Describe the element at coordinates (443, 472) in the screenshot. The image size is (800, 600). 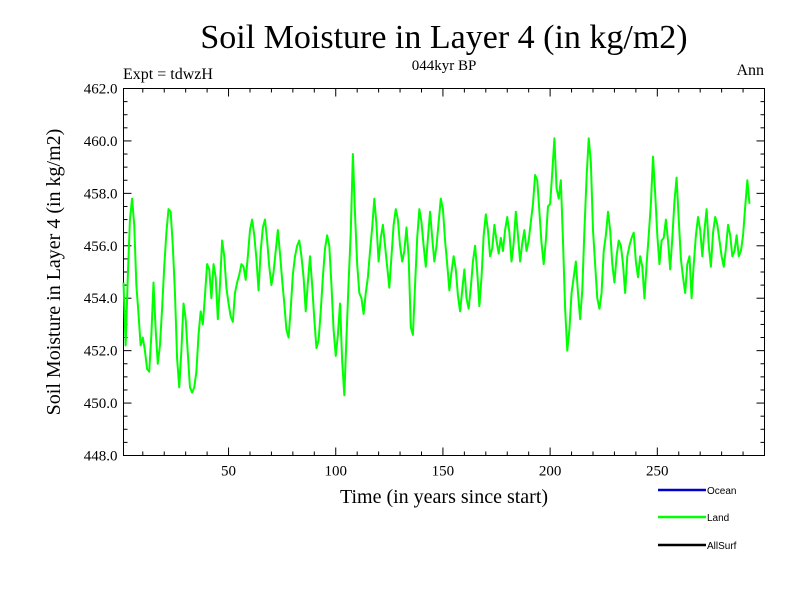
I see `x-tick-label: 150` at that location.